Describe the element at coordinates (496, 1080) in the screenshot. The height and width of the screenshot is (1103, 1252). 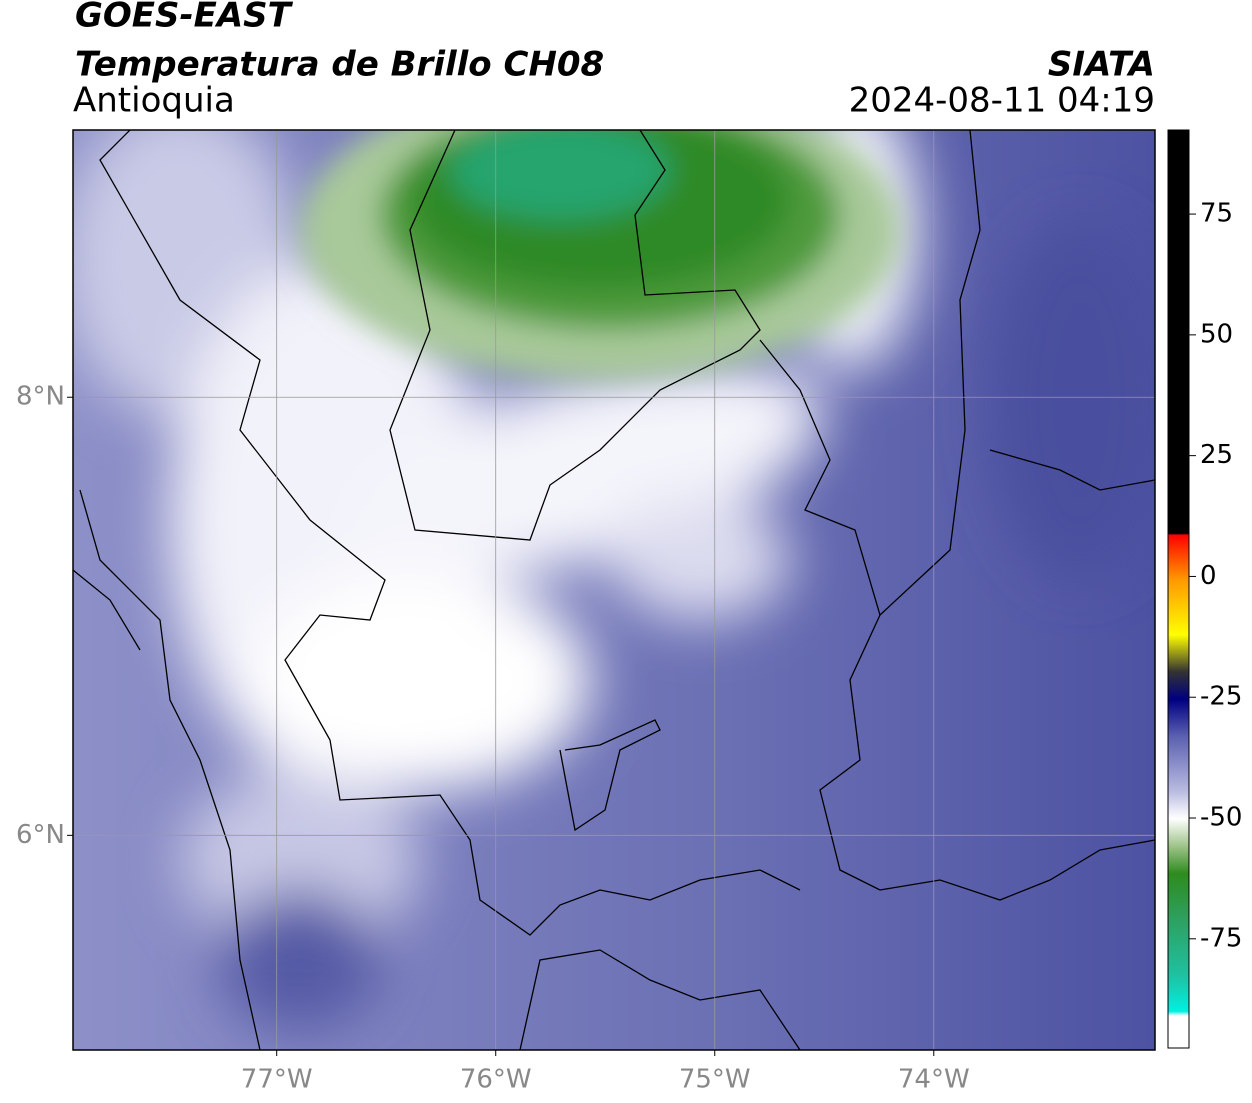
I see `lon-tick-label: 76°W` at that location.